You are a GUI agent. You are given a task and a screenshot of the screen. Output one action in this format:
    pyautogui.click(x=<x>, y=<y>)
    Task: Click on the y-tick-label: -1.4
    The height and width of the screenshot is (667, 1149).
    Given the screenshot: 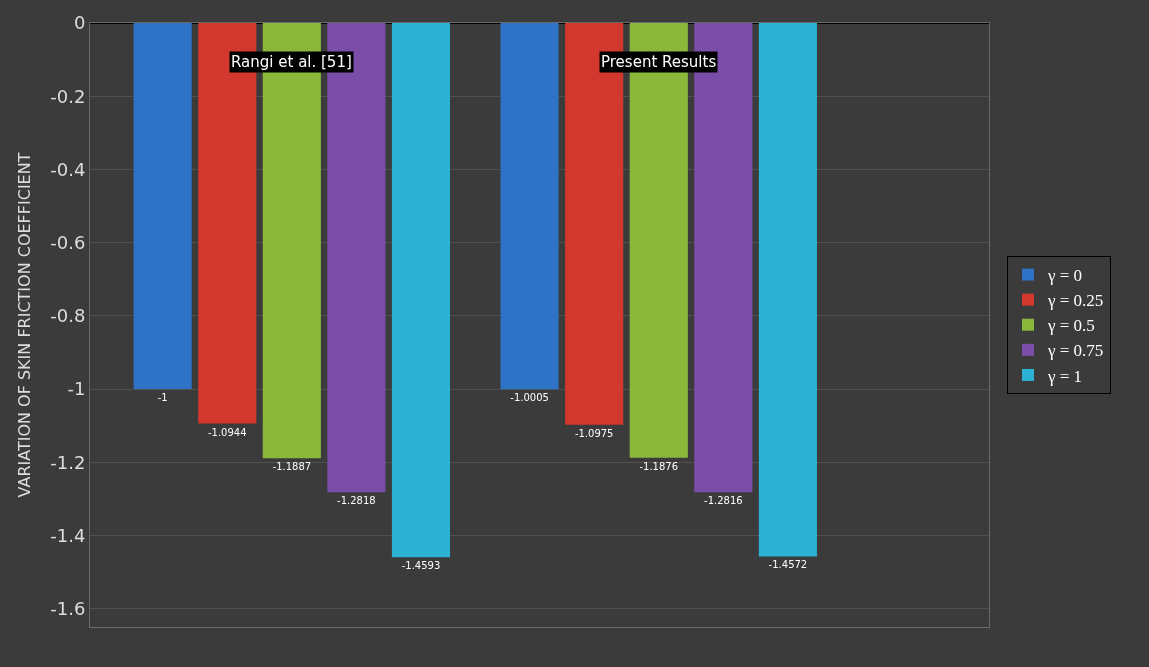 What is the action you would take?
    pyautogui.click(x=68, y=535)
    